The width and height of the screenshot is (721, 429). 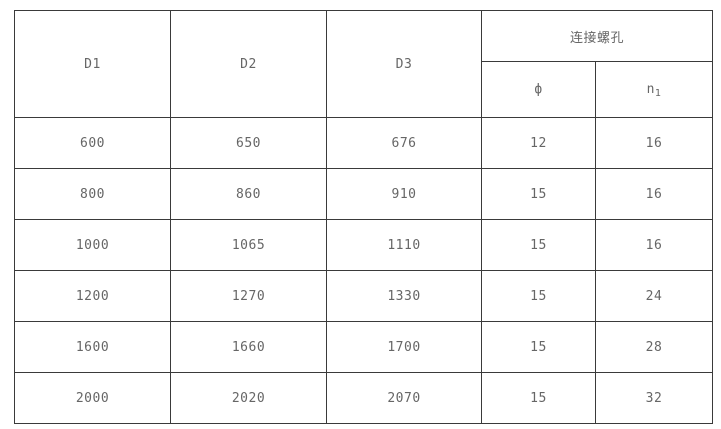 I want to click on cell-phi: 12, so click(x=538, y=143).